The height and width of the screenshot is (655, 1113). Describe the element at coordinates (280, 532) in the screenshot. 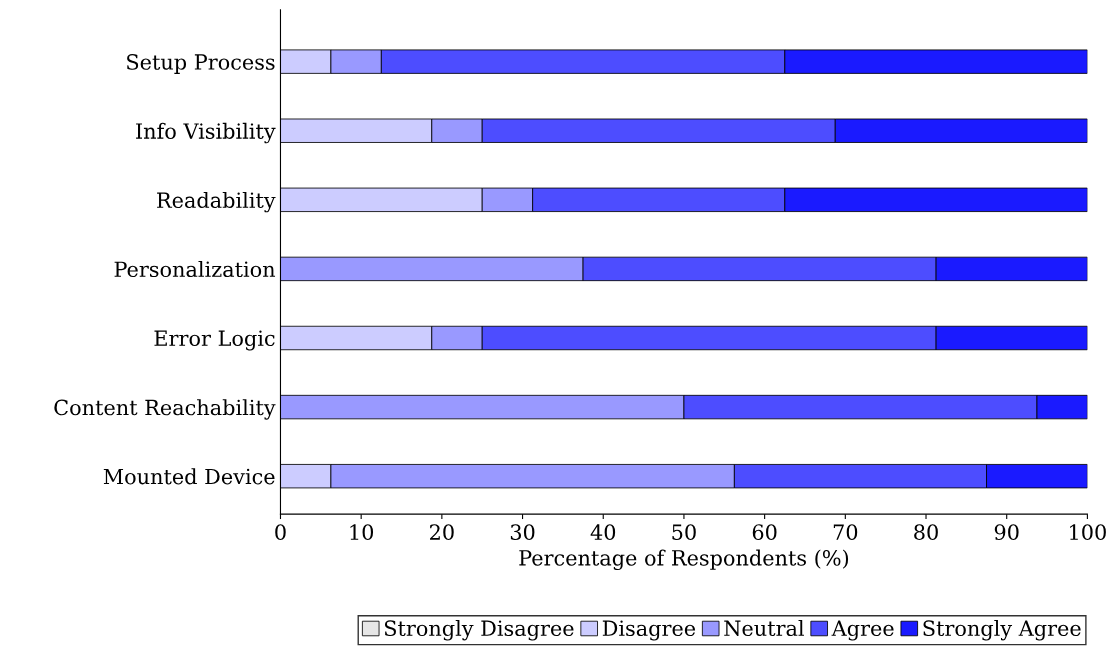

I see `x-tick-label: 0` at that location.